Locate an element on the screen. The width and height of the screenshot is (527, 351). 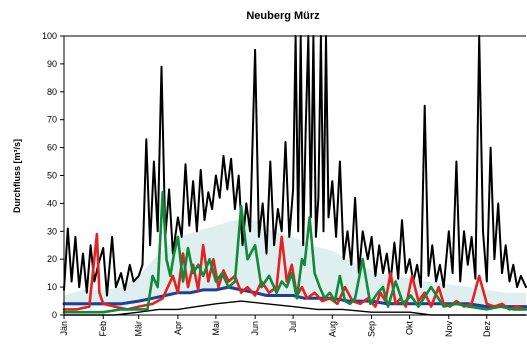
y-tick-label: 50 is located at coordinates (52, 176).